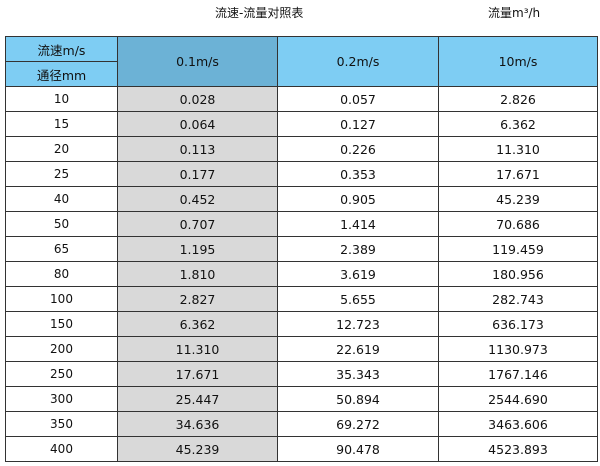 The width and height of the screenshot is (600, 466). I want to click on flow-cell: 0.057, so click(358, 99).